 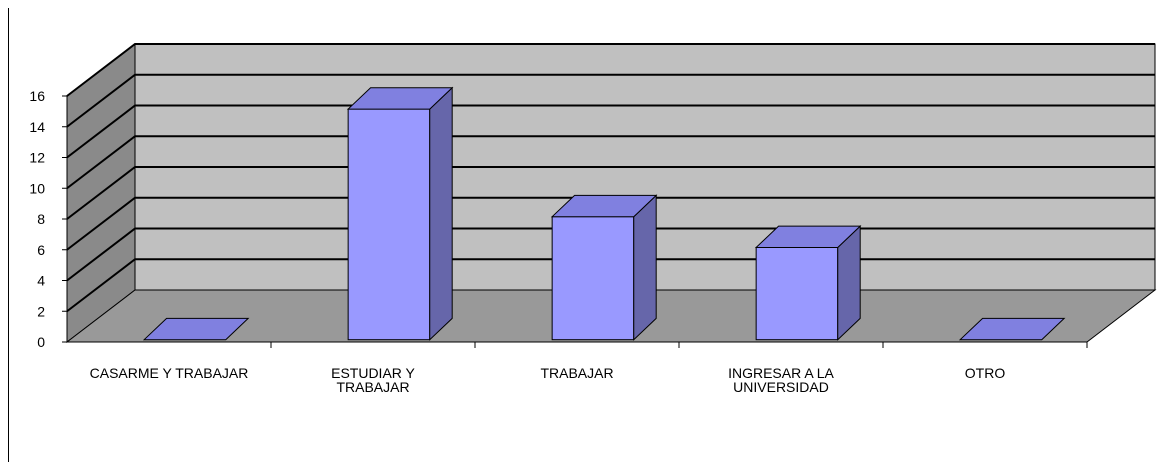 I want to click on y-tick-label: 4, so click(x=41, y=281).